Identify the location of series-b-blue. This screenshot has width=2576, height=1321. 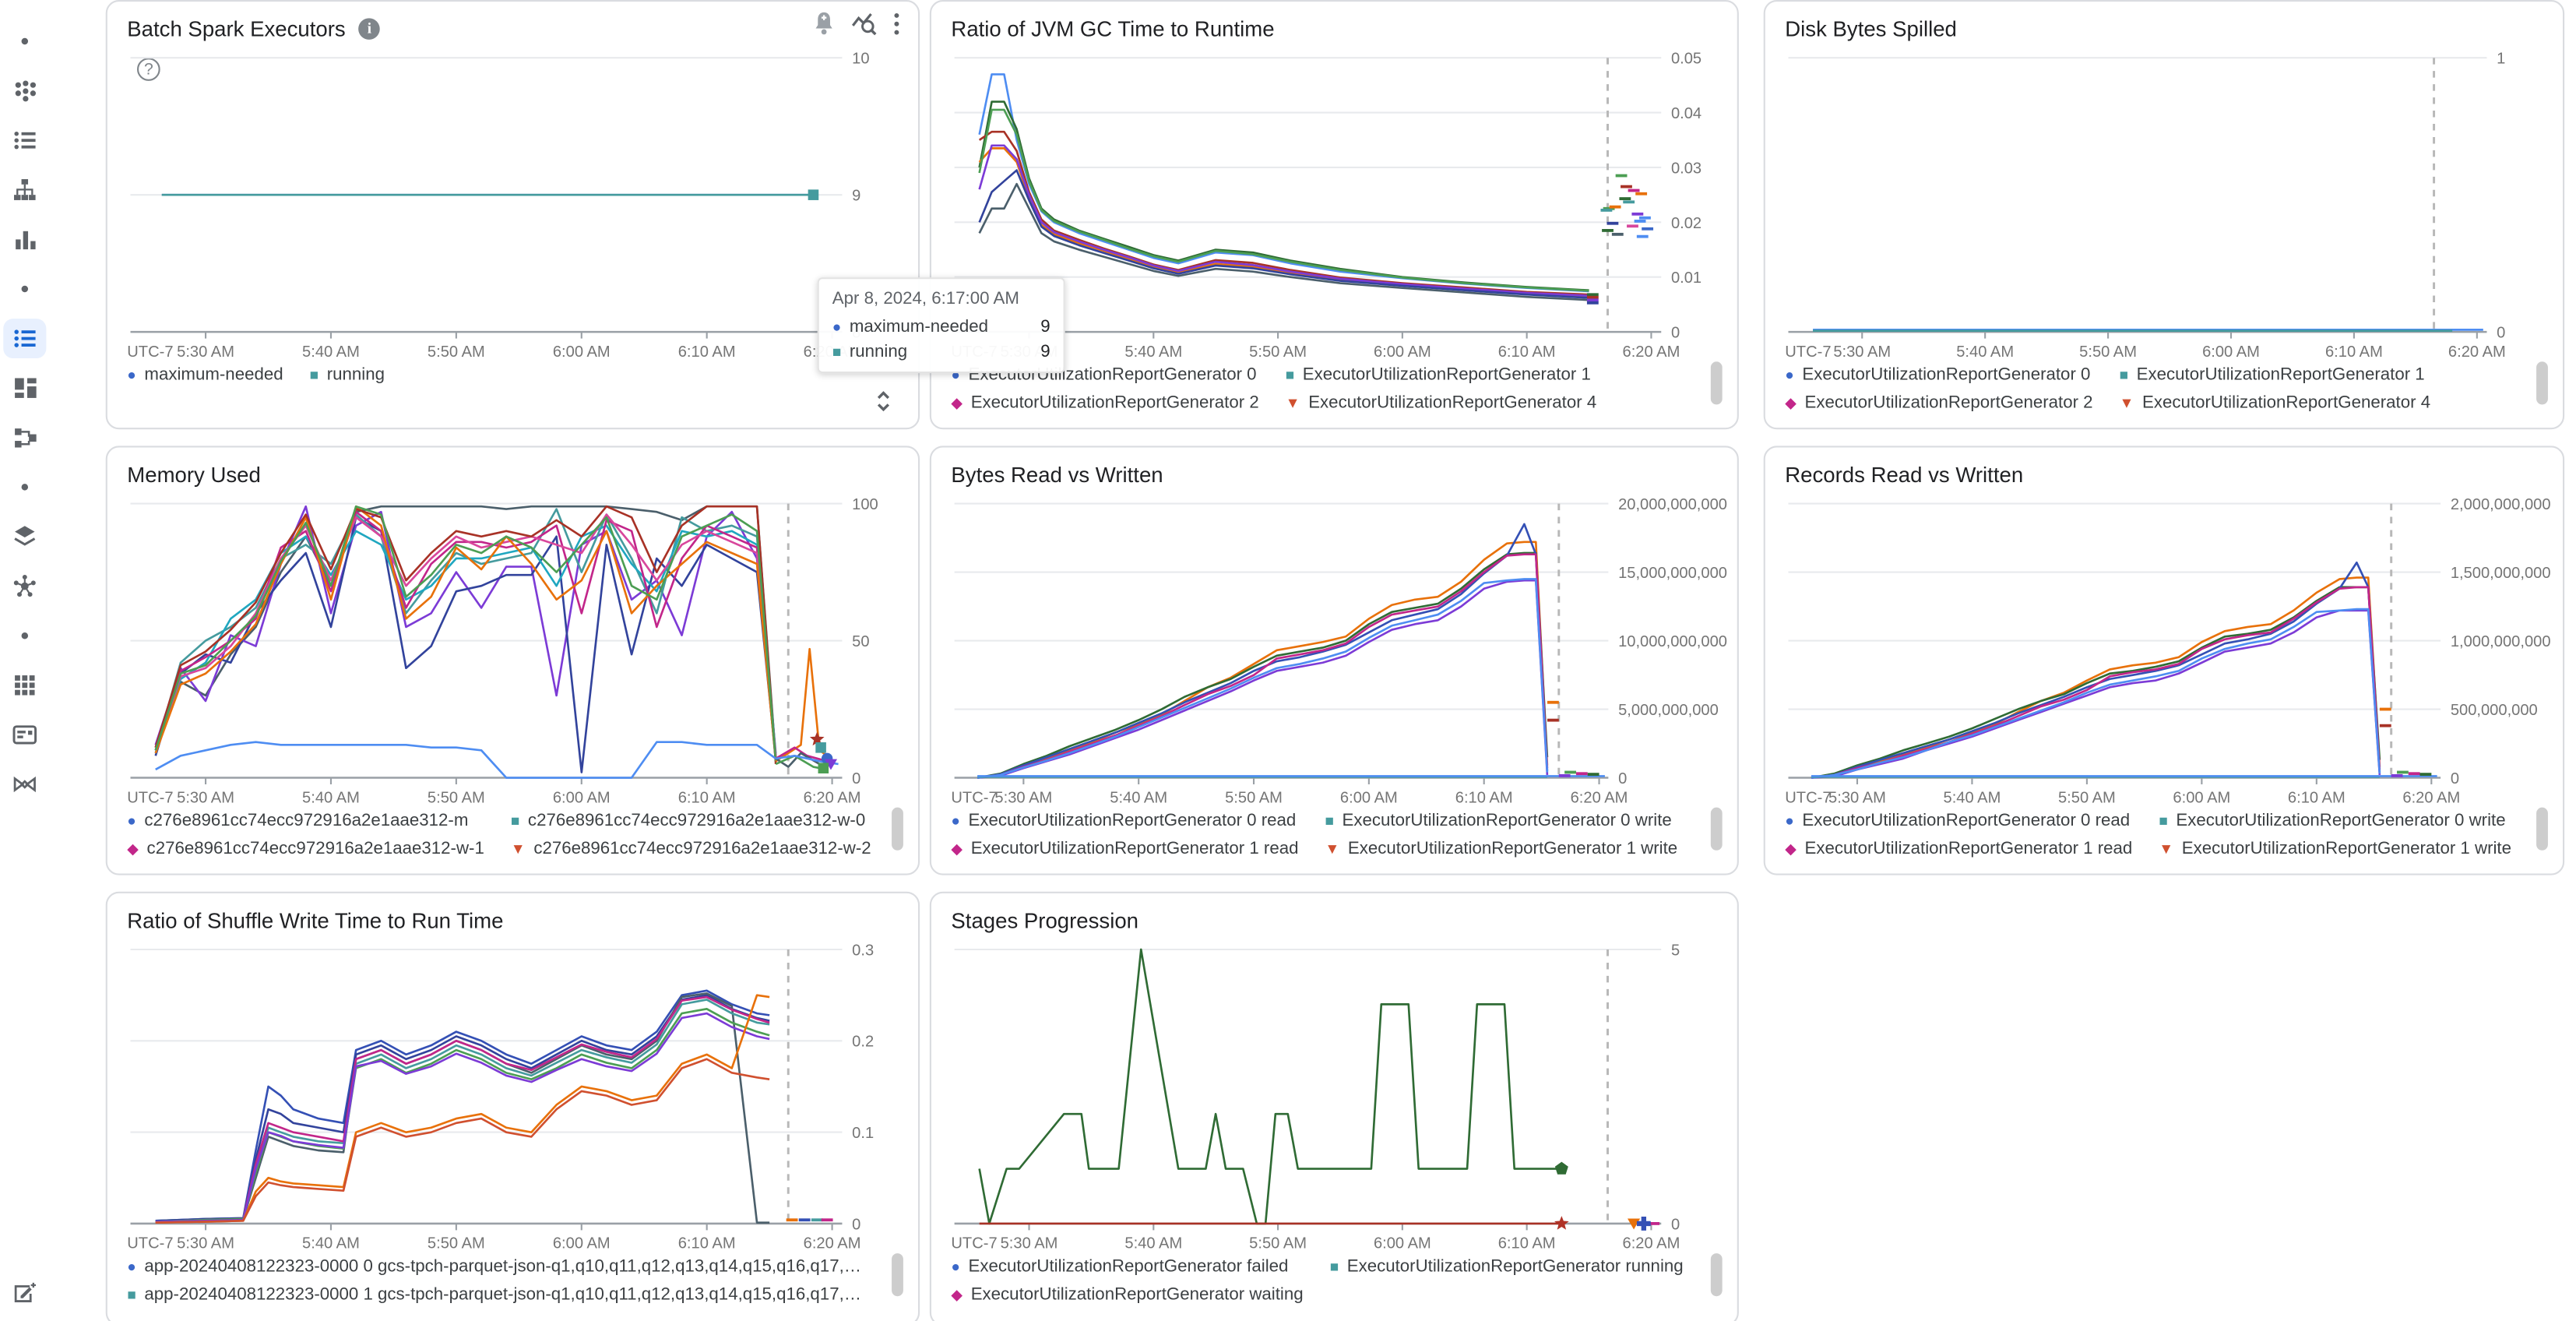
(1263, 651).